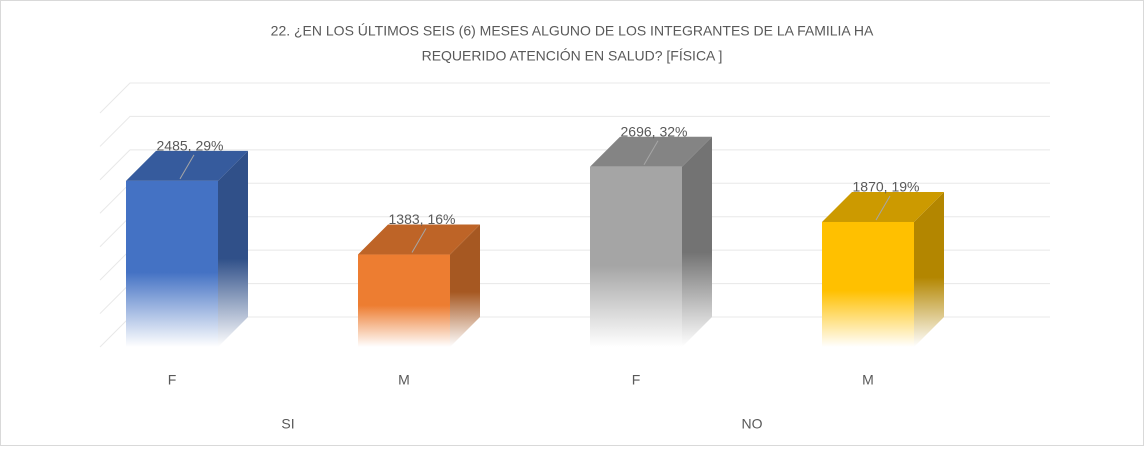 The image size is (1144, 451). I want to click on data-label: 2485, 29%, so click(190, 146).